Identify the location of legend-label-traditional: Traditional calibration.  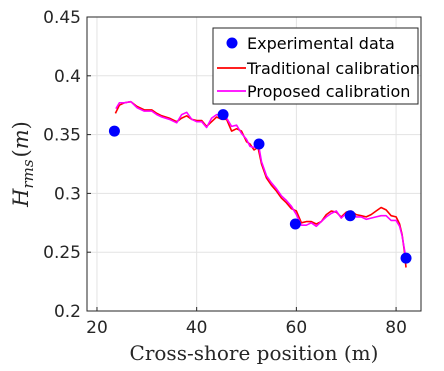
(333, 68).